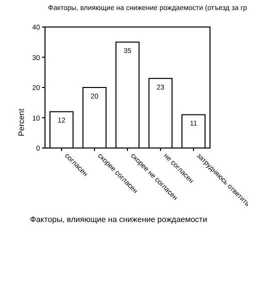 This screenshot has height=288, width=274. What do you see at coordinates (21, 122) in the screenshot?
I see `y-axis-title: Percent` at bounding box center [21, 122].